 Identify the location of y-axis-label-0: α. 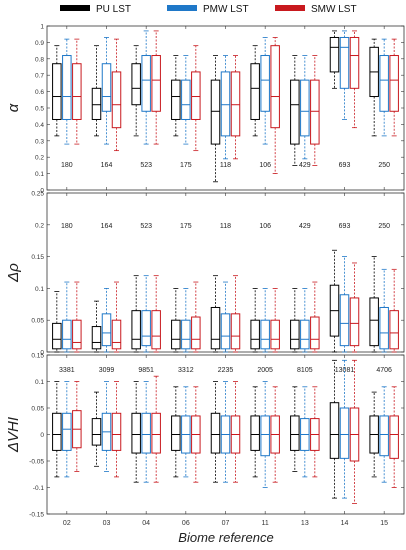
(13, 107).